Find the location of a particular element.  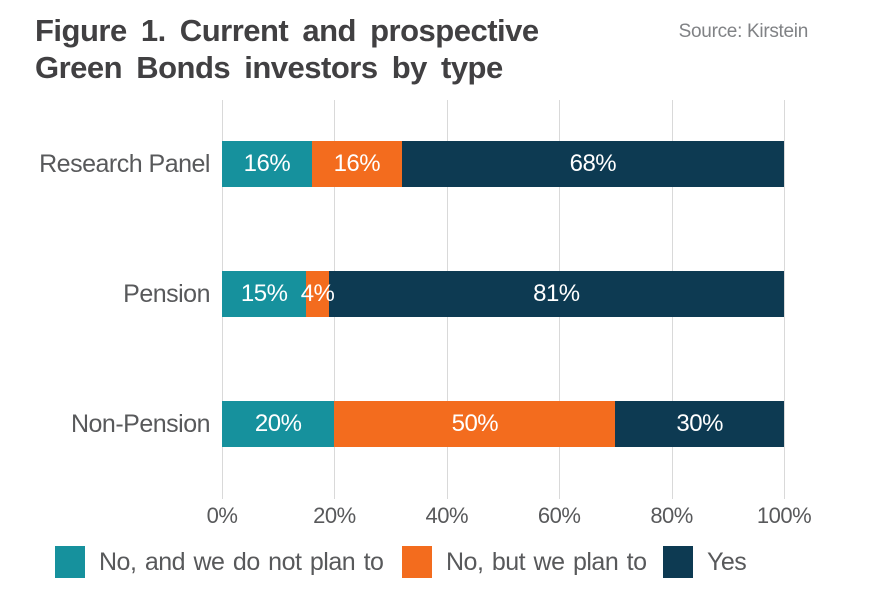

bar-segment: 4% is located at coordinates (318, 294).